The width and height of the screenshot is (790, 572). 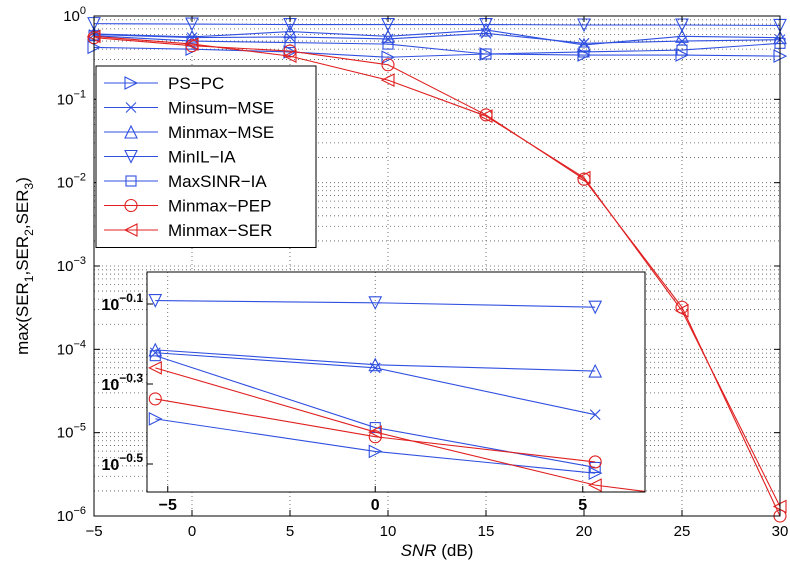 What do you see at coordinates (290, 531) in the screenshot?
I see `x-tick-label: 5` at bounding box center [290, 531].